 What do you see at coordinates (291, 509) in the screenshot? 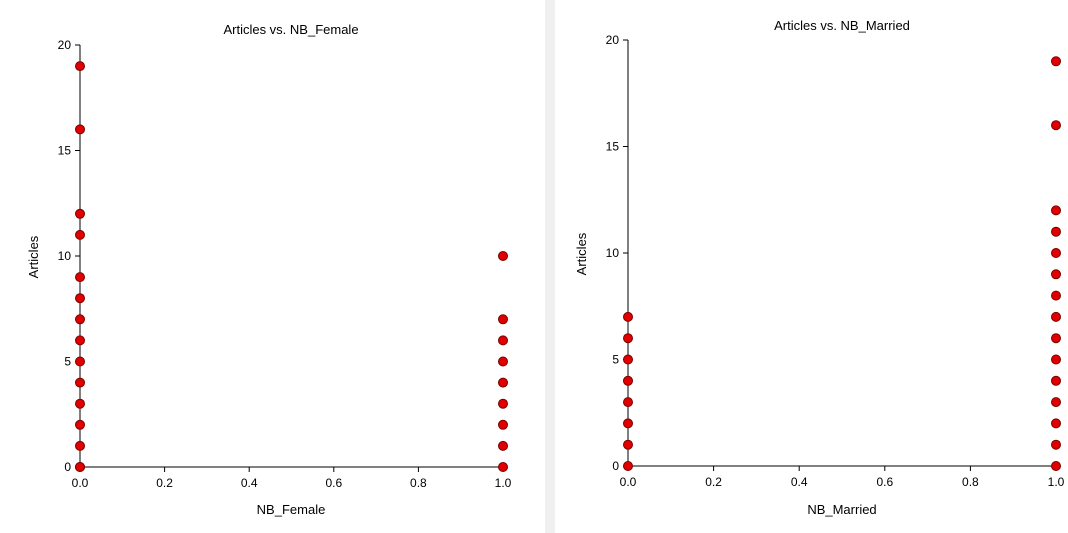
I see `x-axis-label: NB_Female` at bounding box center [291, 509].